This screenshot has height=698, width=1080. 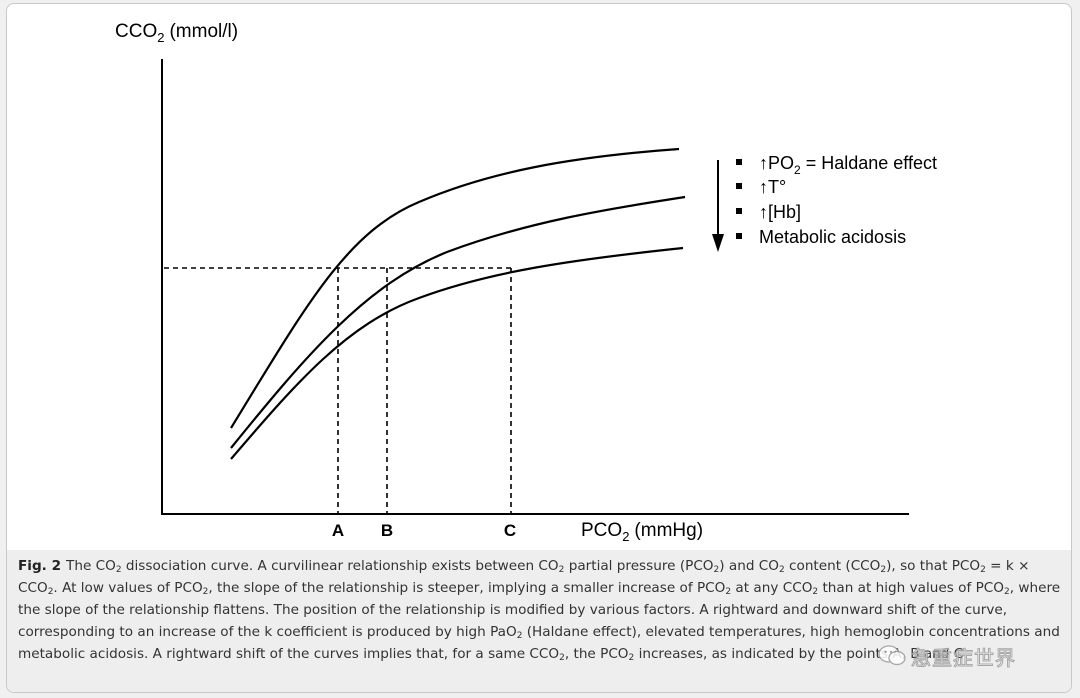 I want to click on curve-bottom, so click(x=457, y=353).